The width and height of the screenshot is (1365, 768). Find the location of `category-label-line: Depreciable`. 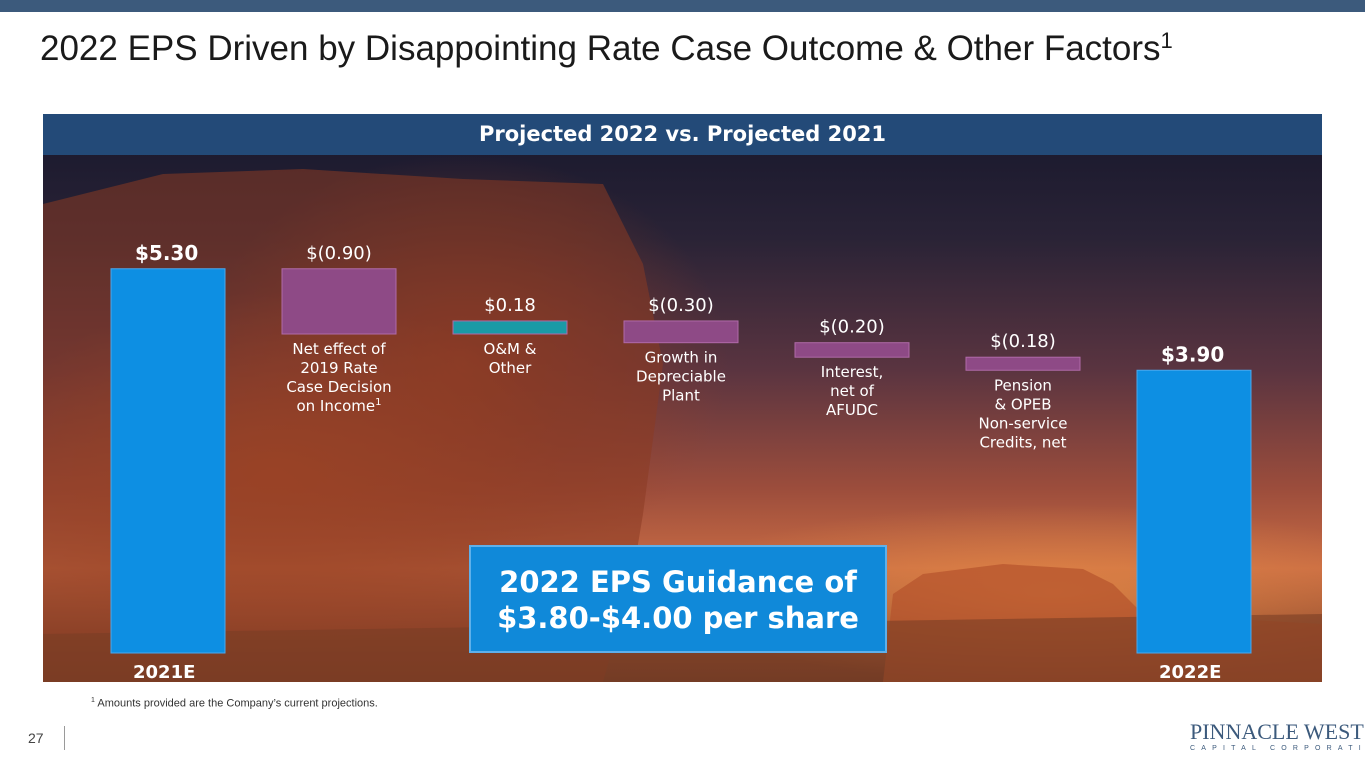

category-label-line: Depreciable is located at coordinates (681, 377).